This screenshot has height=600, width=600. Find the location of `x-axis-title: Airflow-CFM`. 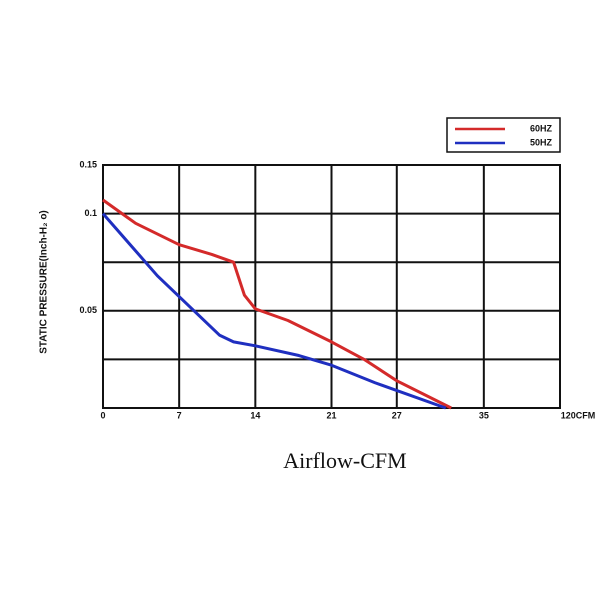

x-axis-title: Airflow-CFM is located at coordinates (344, 460).